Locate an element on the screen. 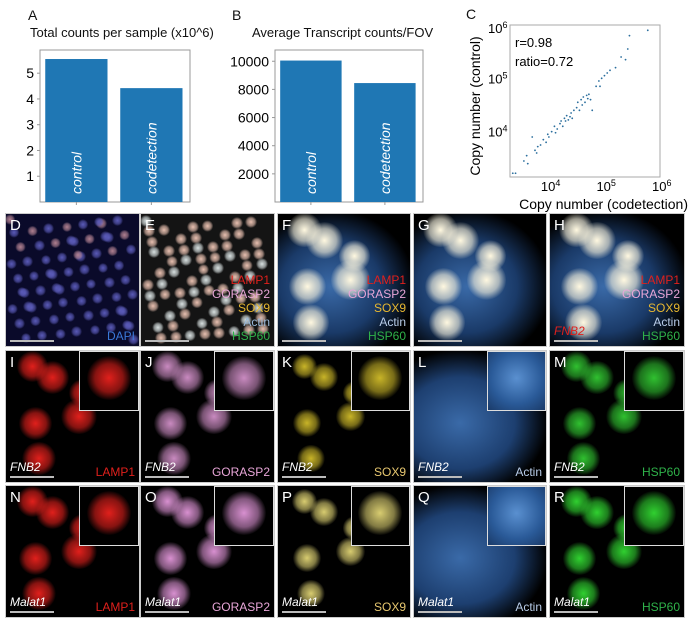  y-tick-label: 4 is located at coordinates (30, 99).